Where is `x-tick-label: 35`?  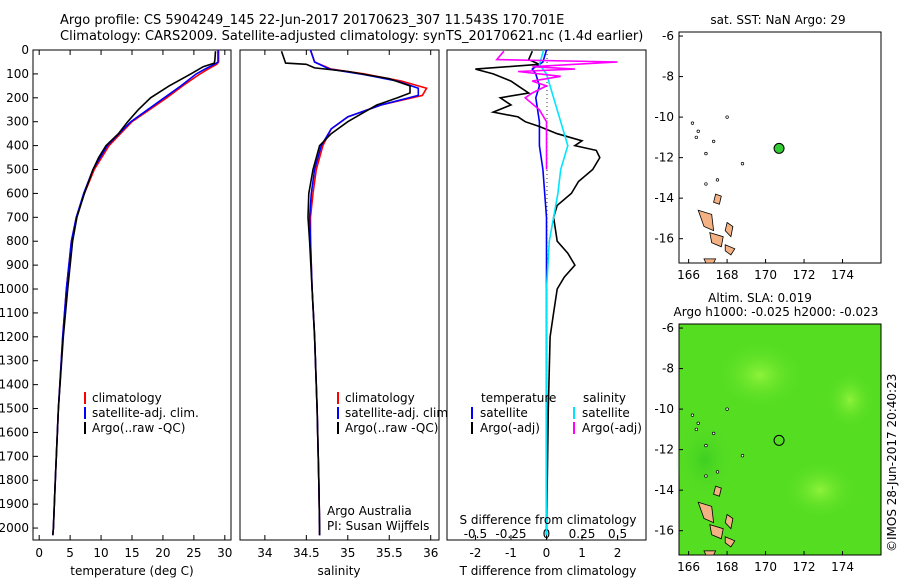 x-tick-label: 35 is located at coordinates (347, 553).